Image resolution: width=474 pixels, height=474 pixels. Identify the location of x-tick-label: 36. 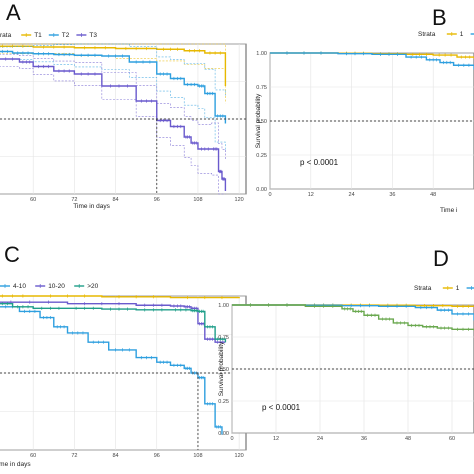
(392, 195).